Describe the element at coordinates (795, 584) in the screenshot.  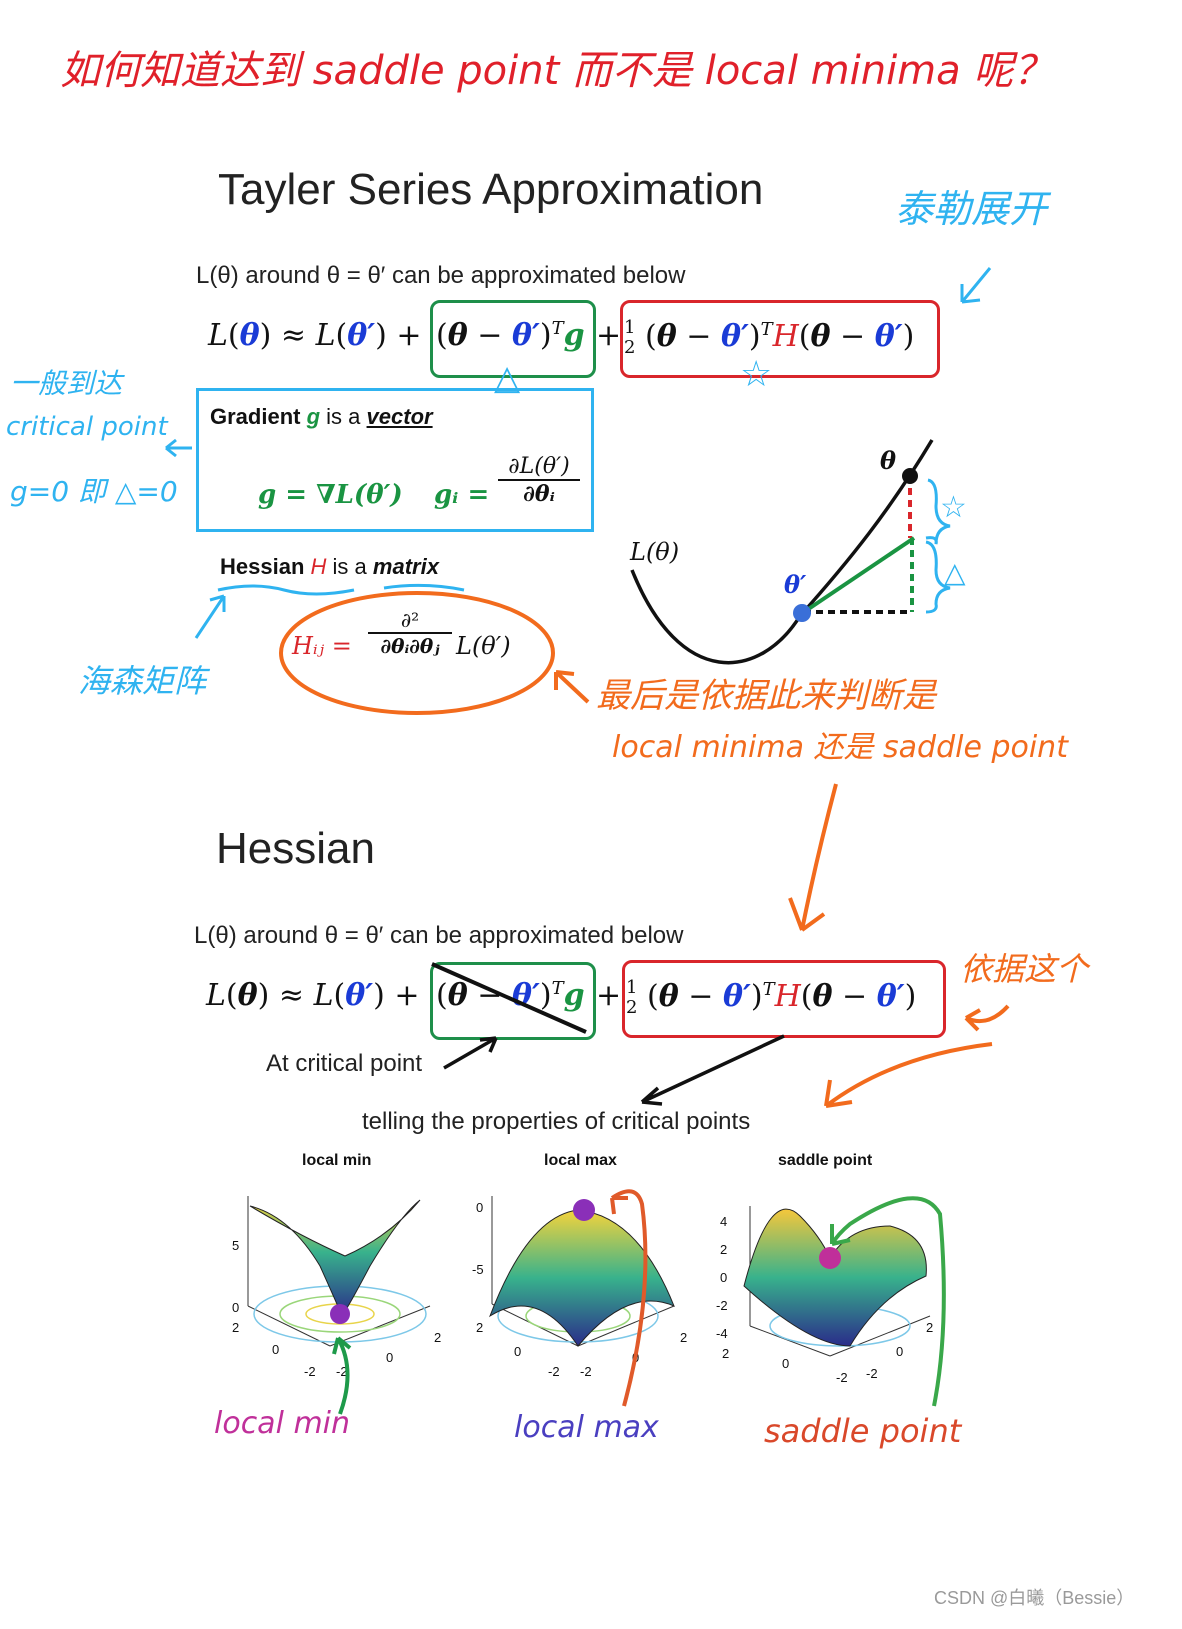
I see `plot-label-theta-prime: θ′` at that location.